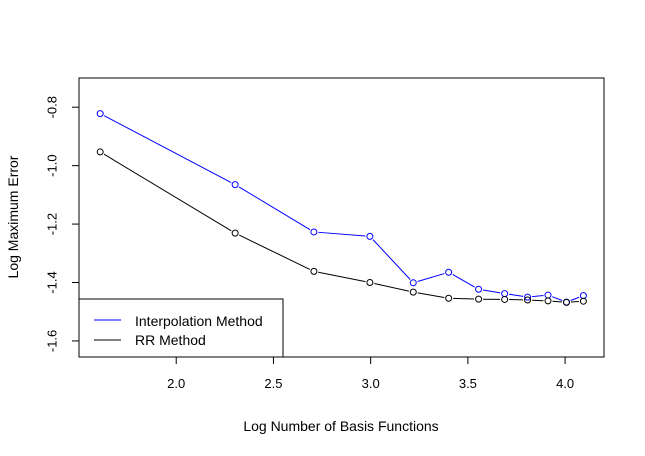 This screenshot has width=645, height=456. Describe the element at coordinates (370, 374) in the screenshot. I see `x-axis: 2.0 2.5 3.0 3.5 4.0` at that location.